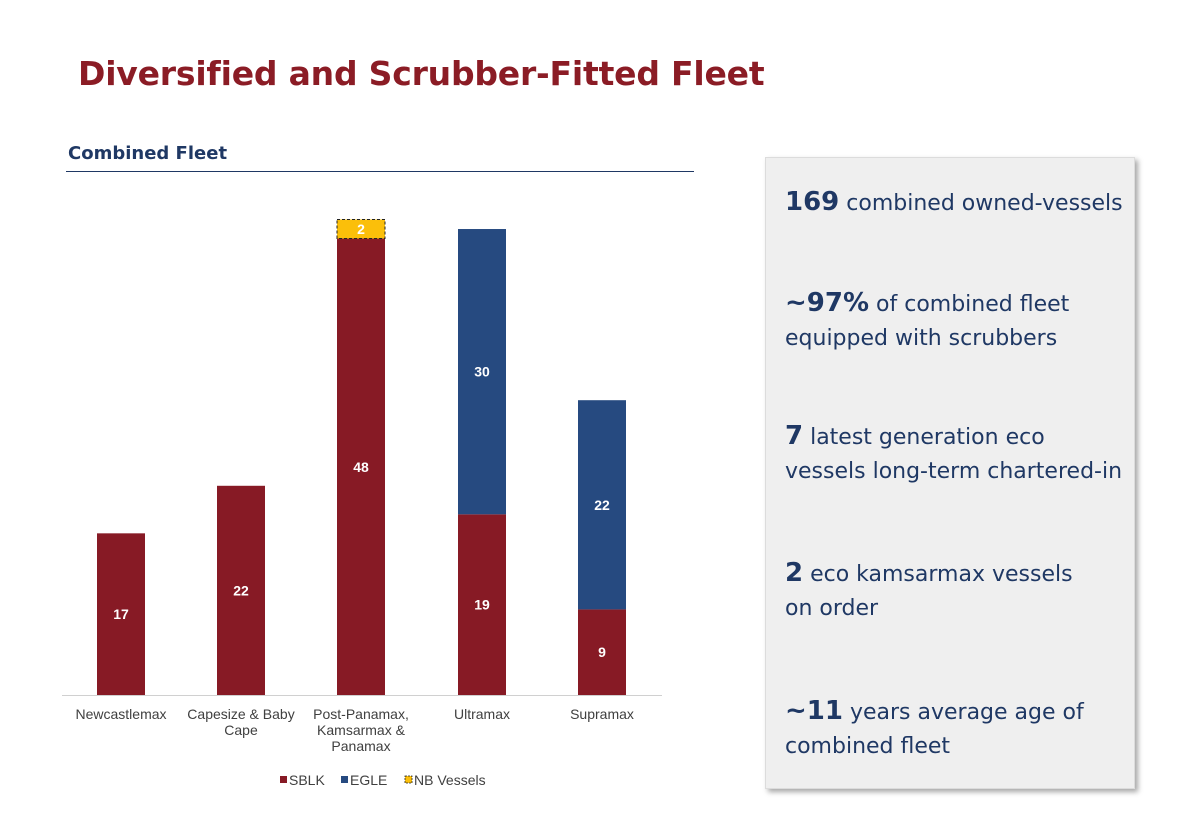  What do you see at coordinates (344, 779) in the screenshot?
I see `legend-swatch-egle` at bounding box center [344, 779].